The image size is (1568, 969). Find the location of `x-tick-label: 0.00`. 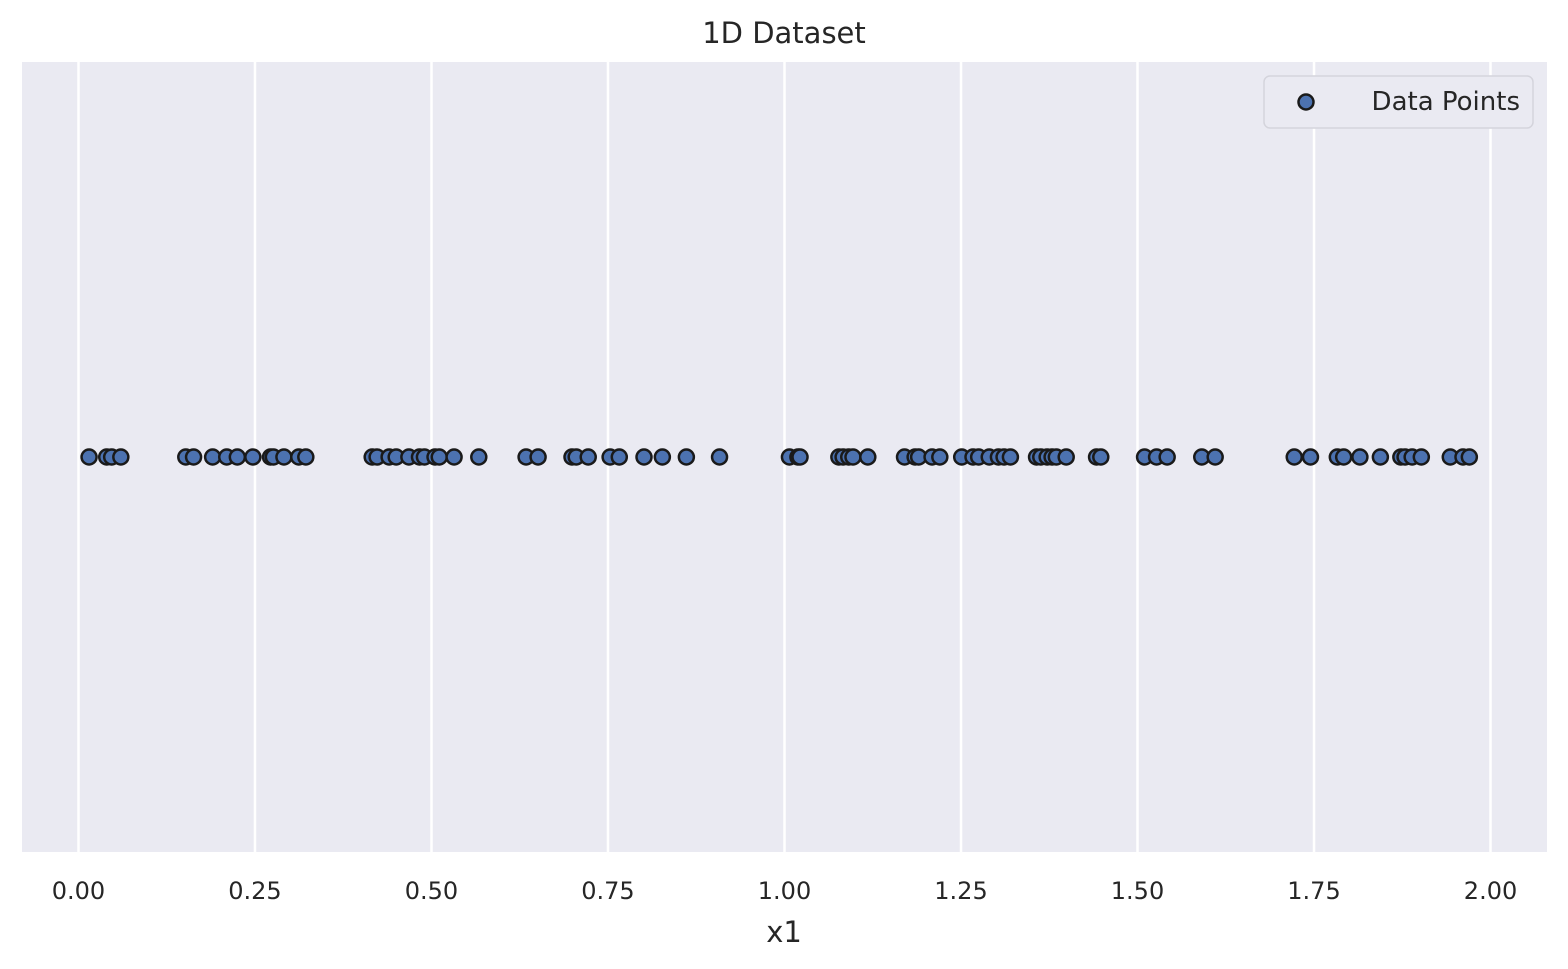

x-tick-label: 0.00 is located at coordinates (78, 891).